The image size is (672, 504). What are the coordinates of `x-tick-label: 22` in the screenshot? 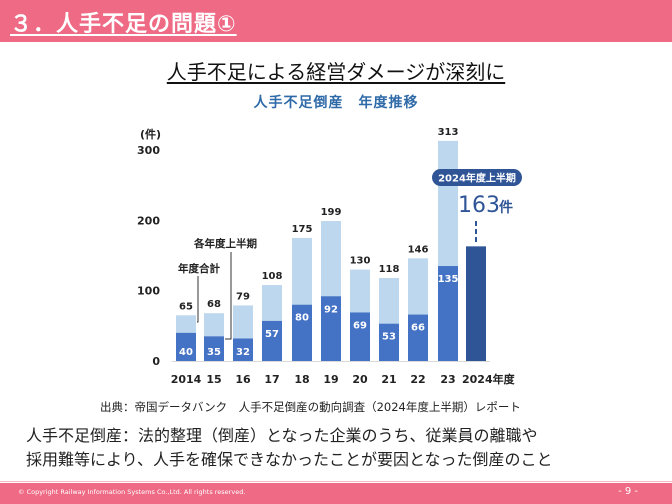 It's located at (417, 379).